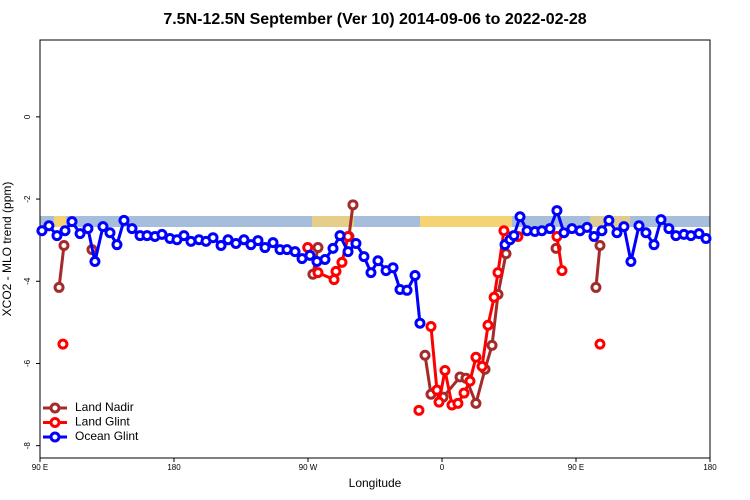 The image size is (750, 500). Describe the element at coordinates (27, 199) in the screenshot. I see `y-tick-label: -2` at that location.